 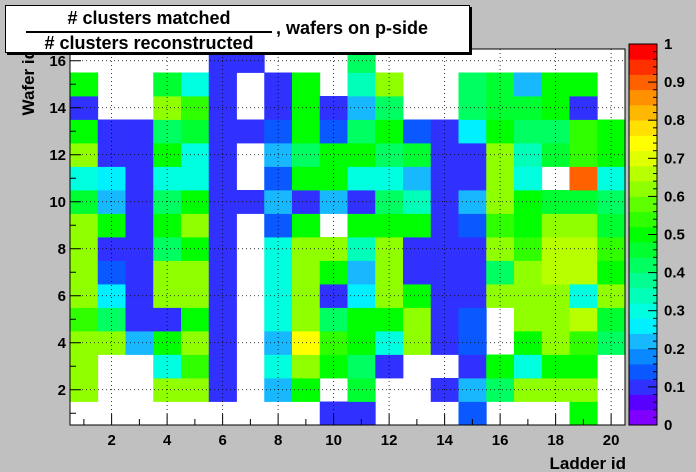 What do you see at coordinates (149, 32) in the screenshot?
I see `title-fraction-bar` at bounding box center [149, 32].